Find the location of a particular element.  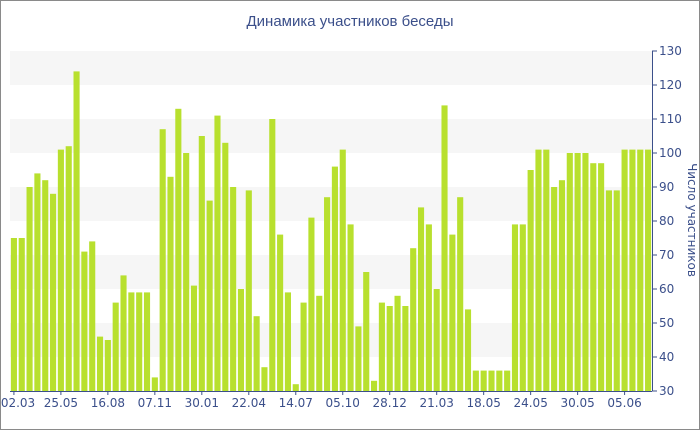

x-tick-label: 07.11 is located at coordinates (155, 403).